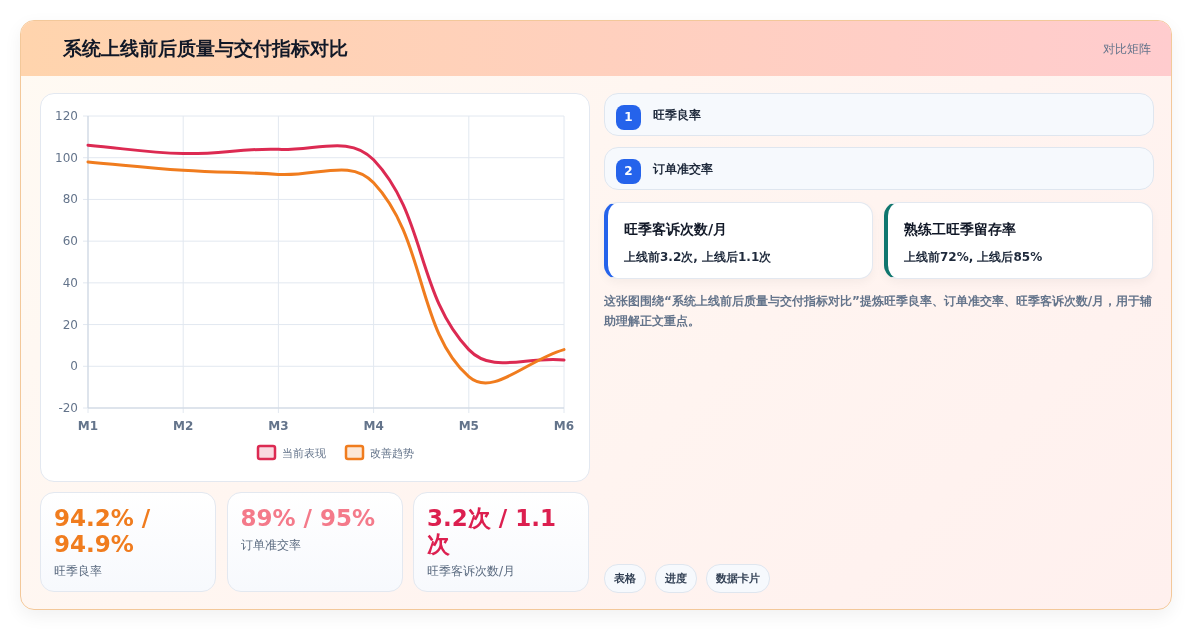  Describe the element at coordinates (70, 241) in the screenshot. I see `y-tick-label: 60` at that location.